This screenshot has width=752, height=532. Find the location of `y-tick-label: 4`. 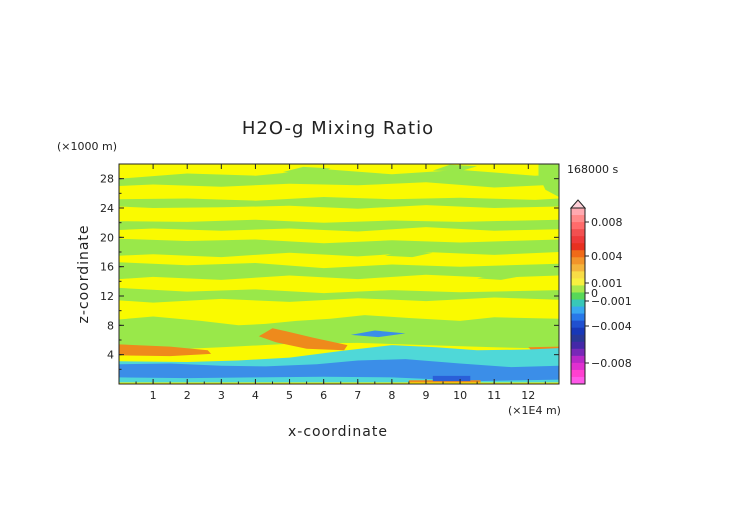

y-tick-label: 4 is located at coordinates (110, 355).